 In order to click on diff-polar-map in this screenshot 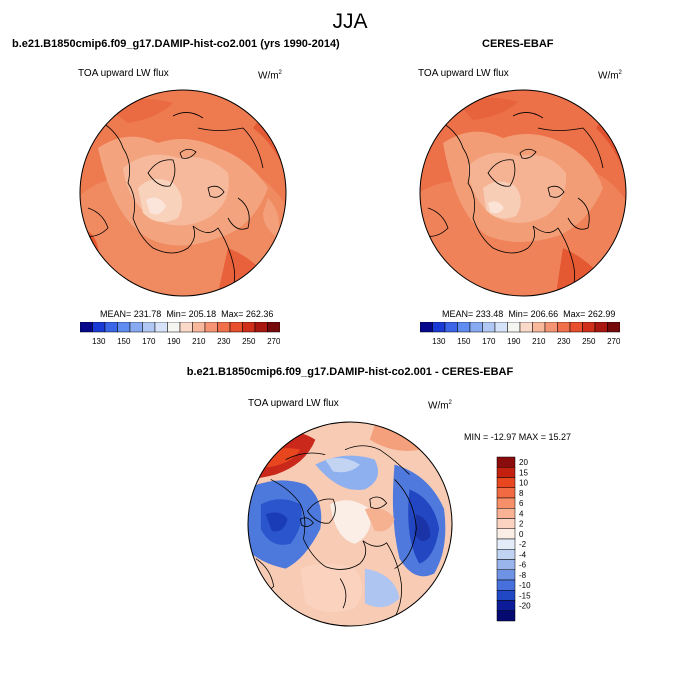, I will do `click(350, 524)`.